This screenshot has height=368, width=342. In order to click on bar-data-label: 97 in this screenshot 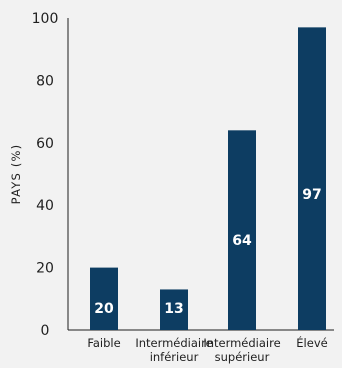, I will do `click(311, 195)`.